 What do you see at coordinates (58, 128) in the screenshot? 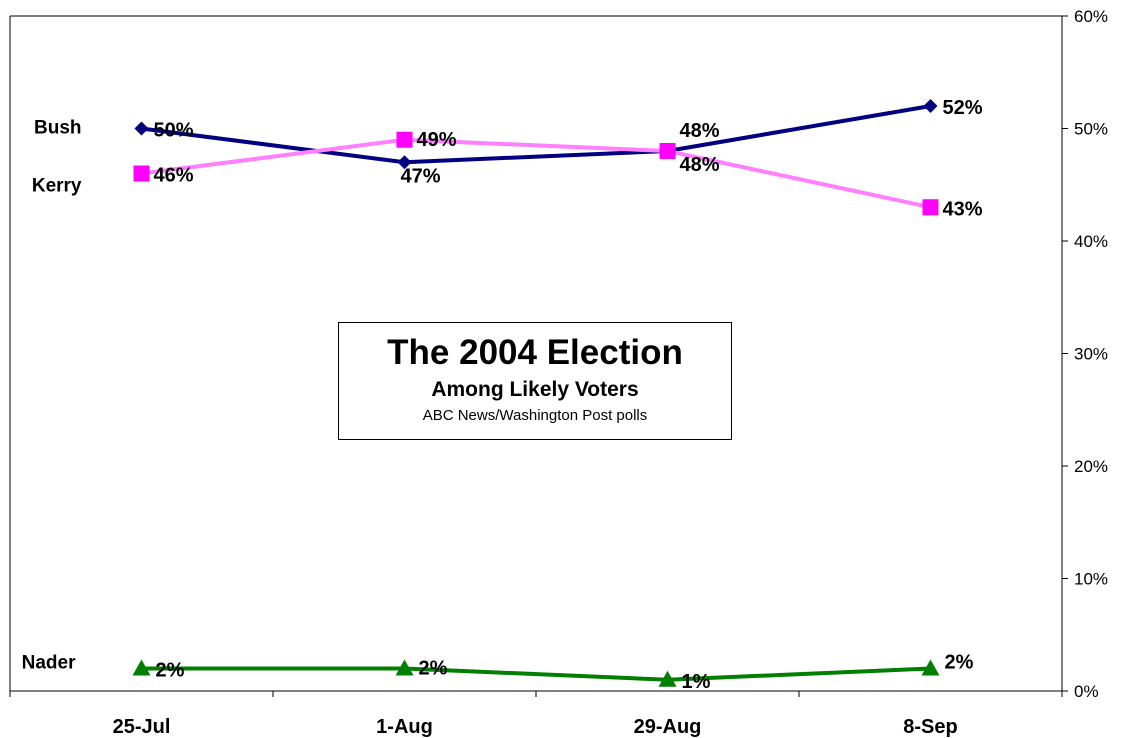
I see `series-name-label: Bush` at bounding box center [58, 128].